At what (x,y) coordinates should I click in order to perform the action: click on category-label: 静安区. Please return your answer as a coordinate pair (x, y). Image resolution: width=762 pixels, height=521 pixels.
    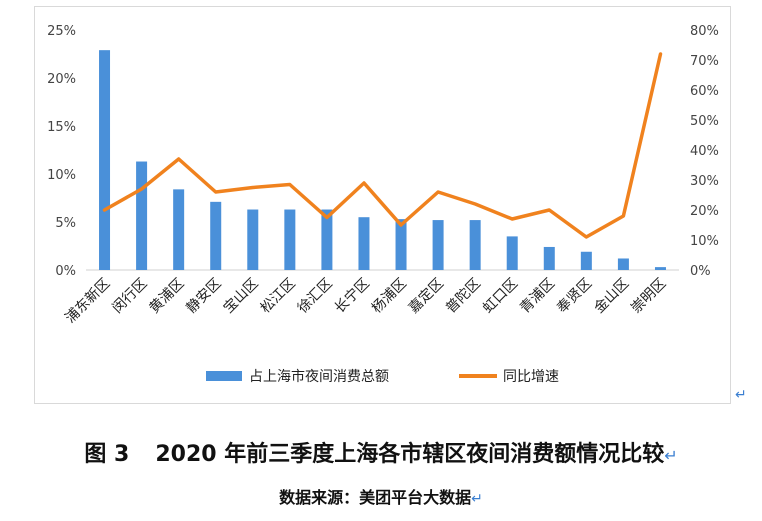
    Looking at the image, I should click on (204, 296).